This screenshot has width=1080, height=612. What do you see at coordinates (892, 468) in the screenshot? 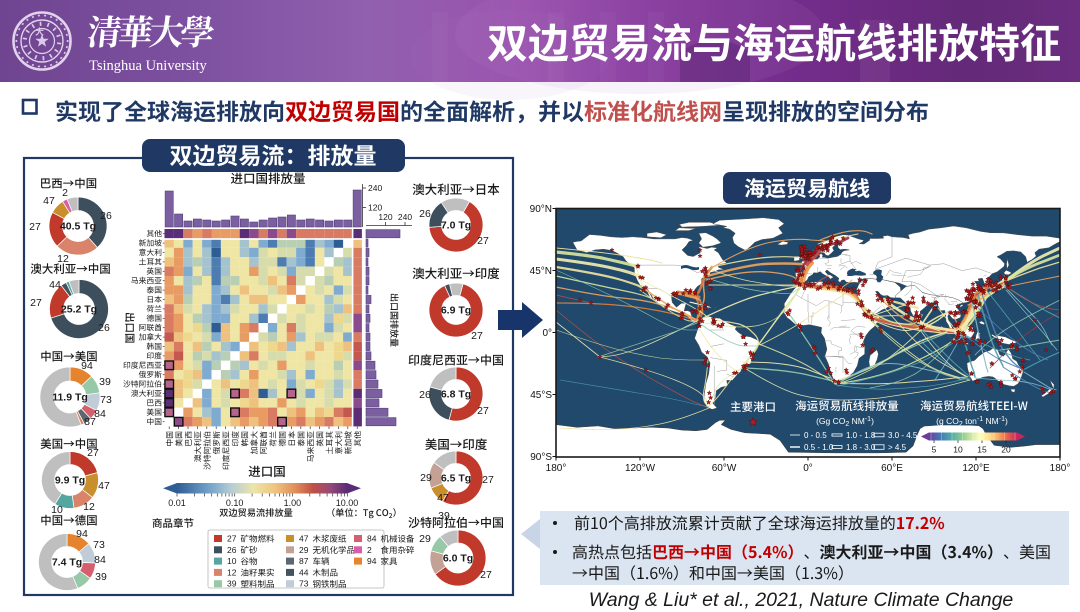
I see `svg-text: 60°E` at bounding box center [892, 468].